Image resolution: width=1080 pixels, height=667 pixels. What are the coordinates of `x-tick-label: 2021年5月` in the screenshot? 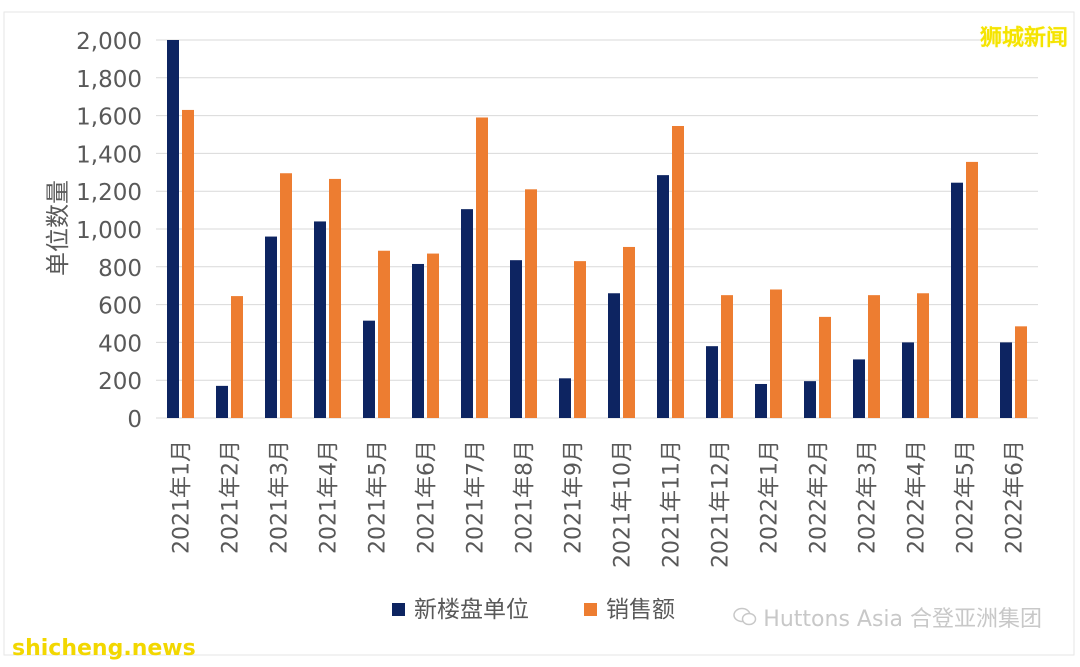 It's located at (378, 497).